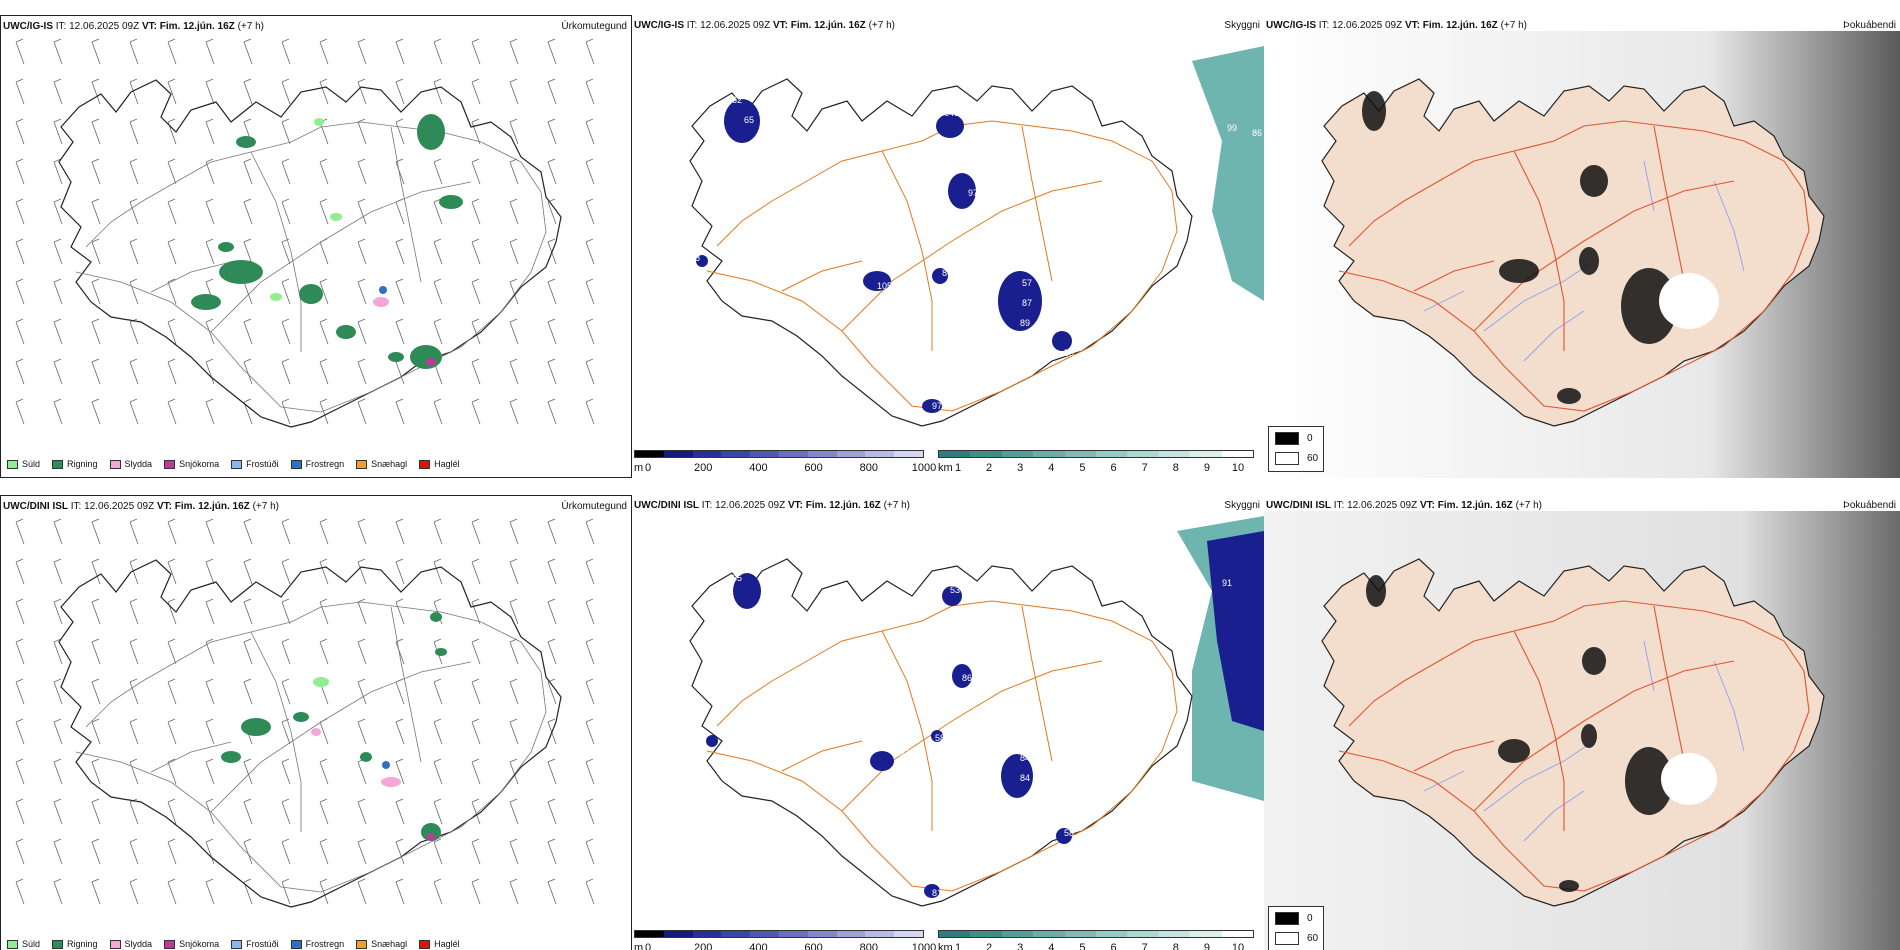 The height and width of the screenshot is (950, 1900). Describe the element at coordinates (639, 468) in the screenshot. I see `height-unit: m` at that location.